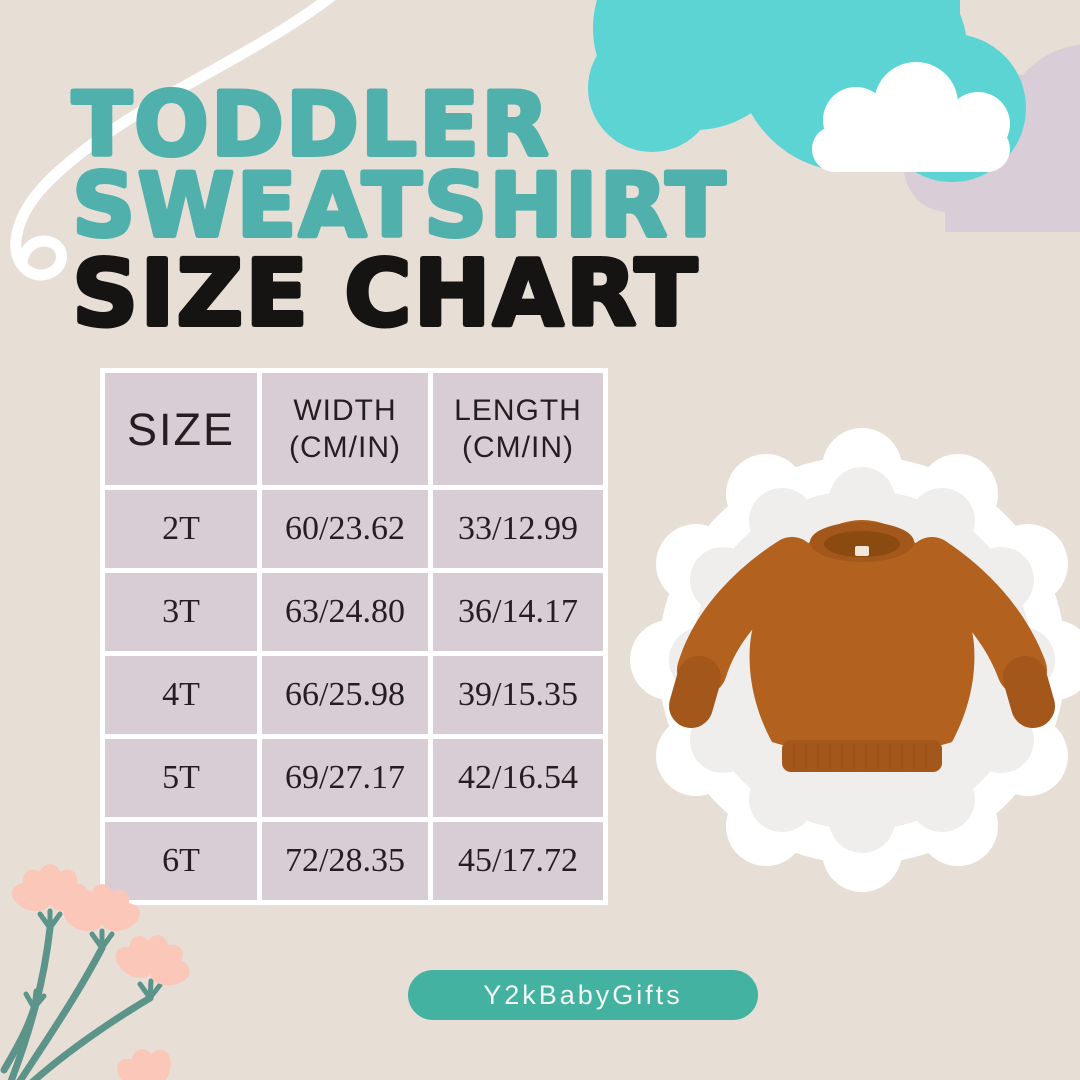  What do you see at coordinates (345, 429) in the screenshot?
I see `table-header-width: WIDTH (CM/IN)` at bounding box center [345, 429].